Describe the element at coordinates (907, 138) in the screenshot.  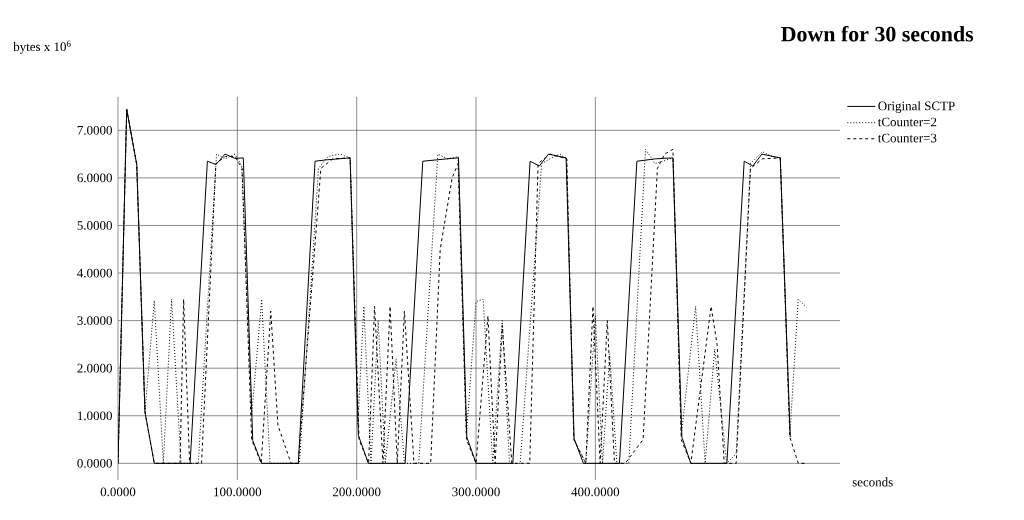
I see `legend-label: tCounter=3` at that location.